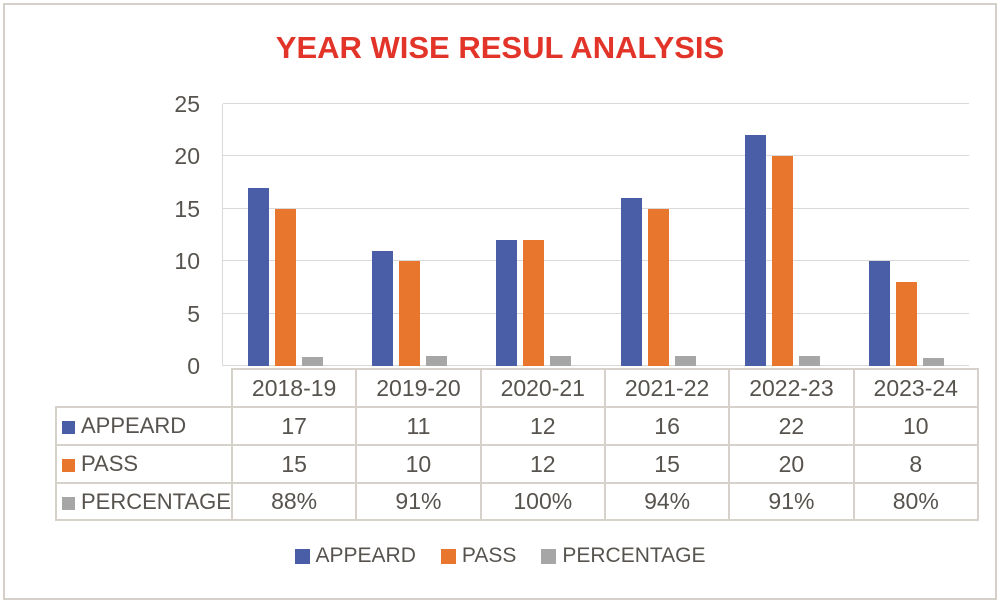  I want to click on table-series-label-cell: PERCENTAGE, so click(144, 501).